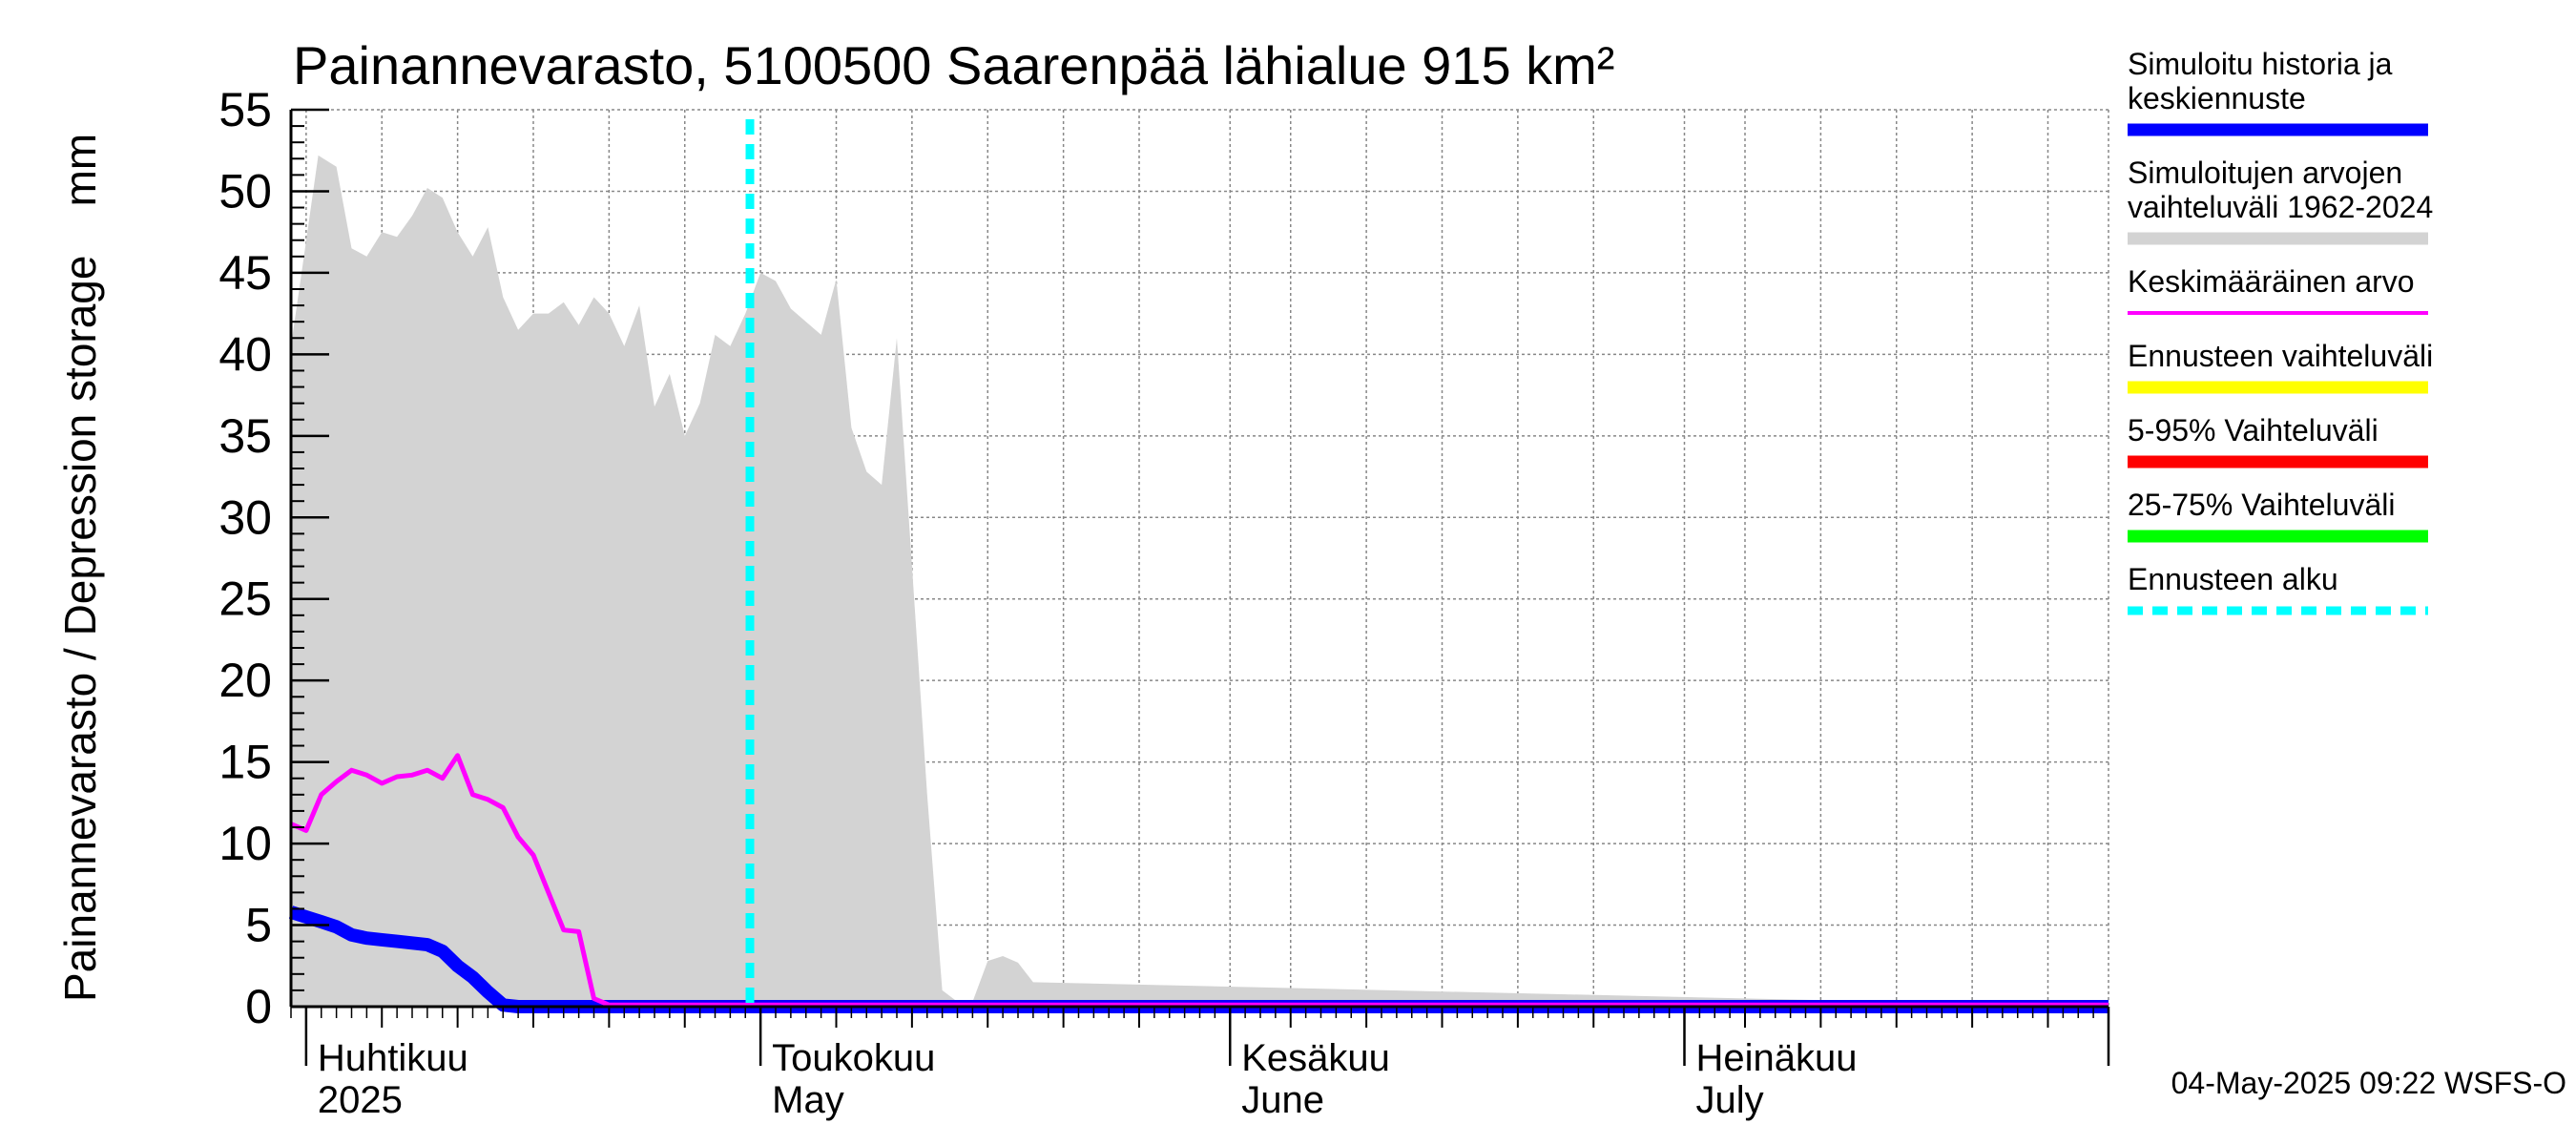  I want to click on y-tick-label: 45, so click(245, 273).